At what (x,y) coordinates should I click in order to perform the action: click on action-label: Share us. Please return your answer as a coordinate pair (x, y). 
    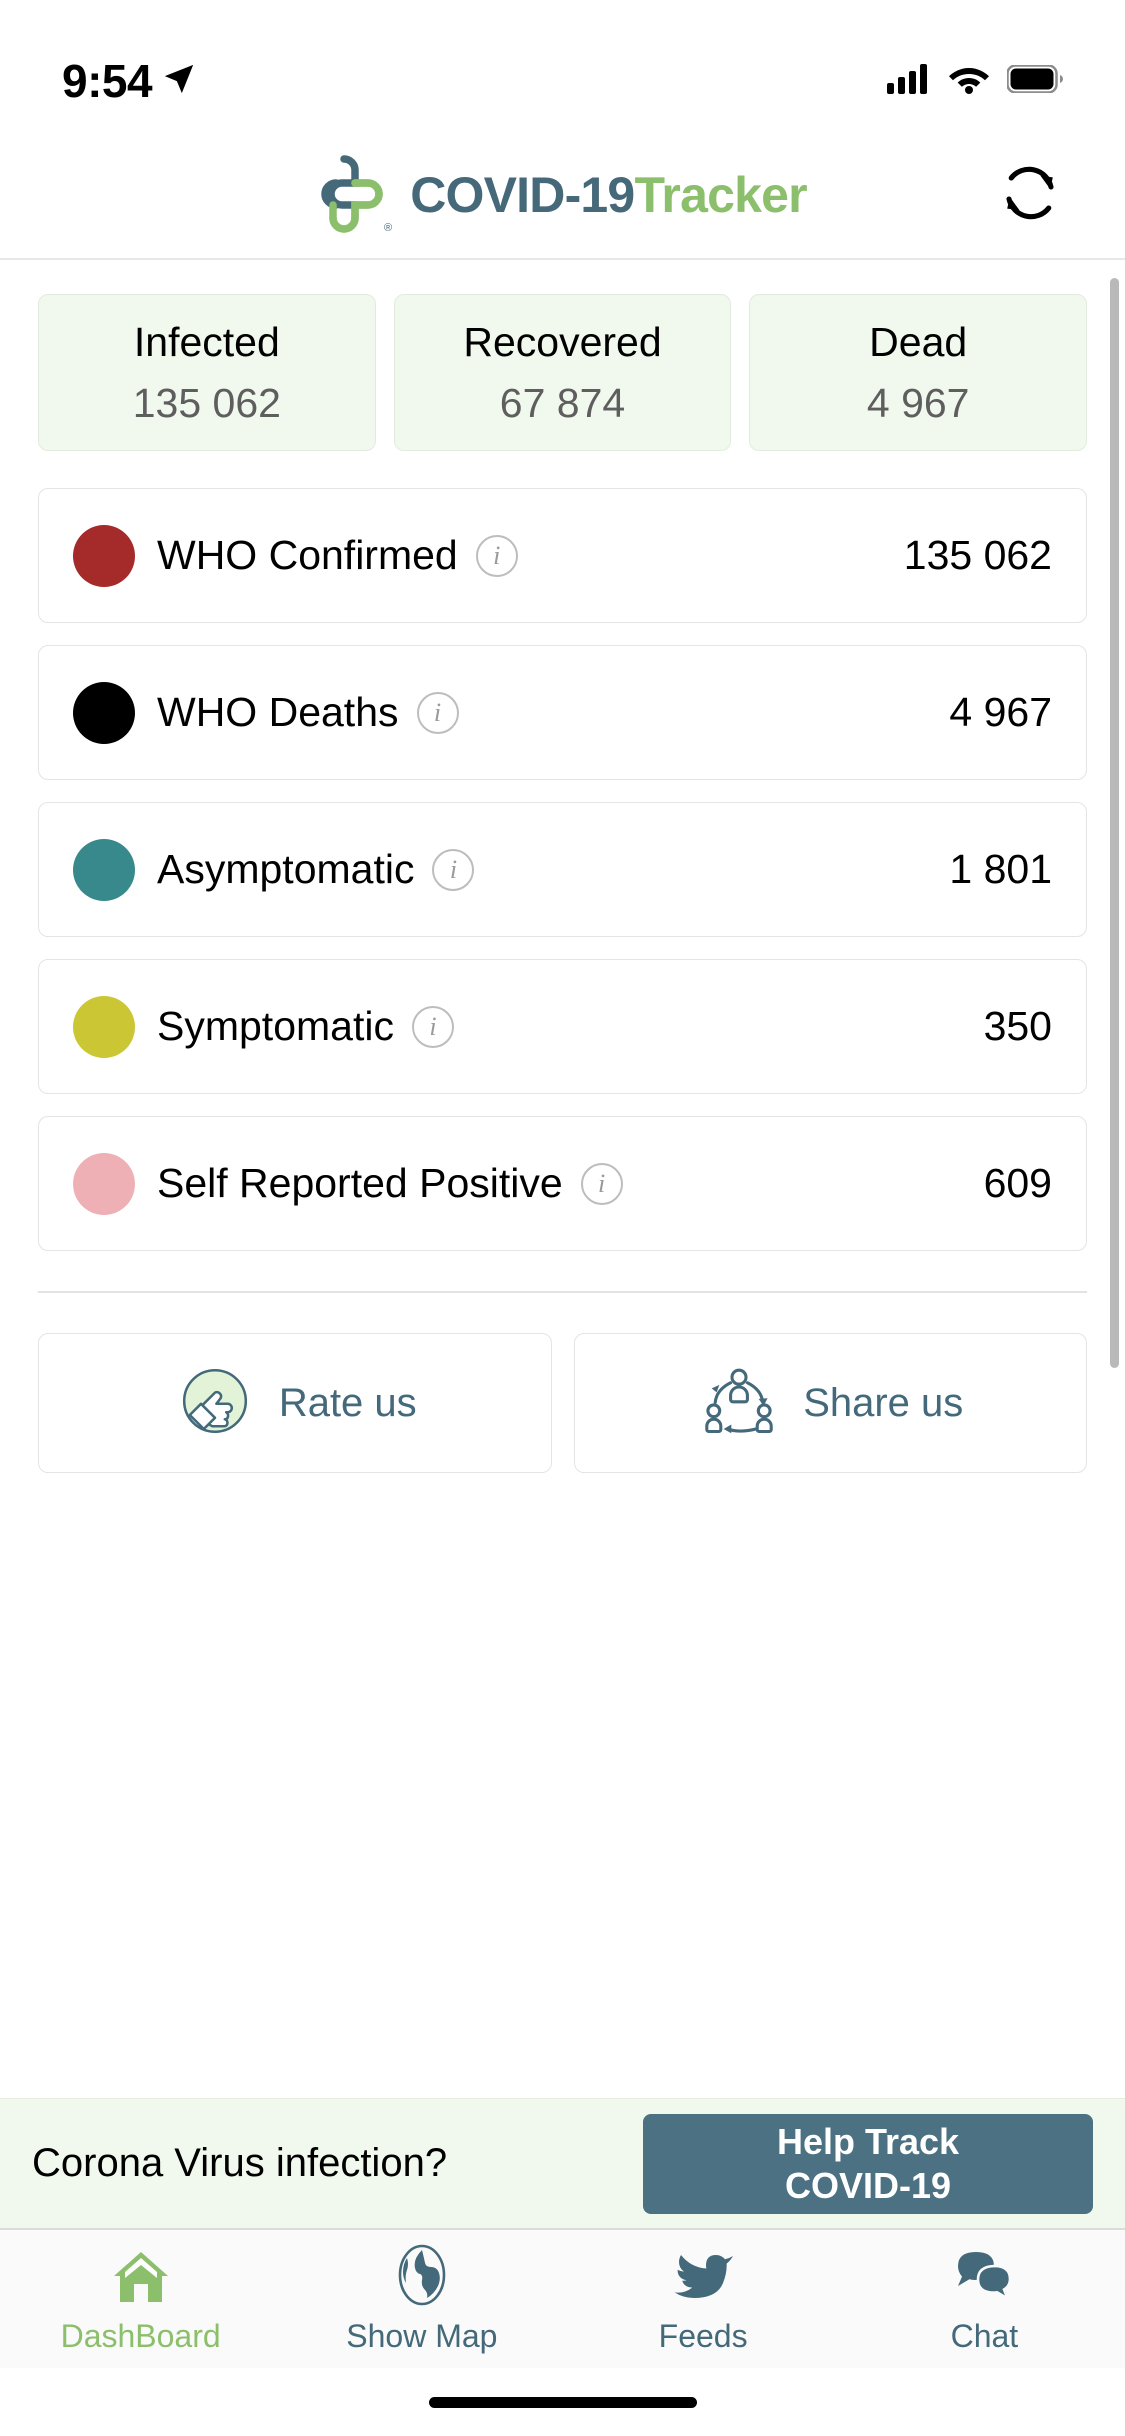
    Looking at the image, I should click on (883, 1402).